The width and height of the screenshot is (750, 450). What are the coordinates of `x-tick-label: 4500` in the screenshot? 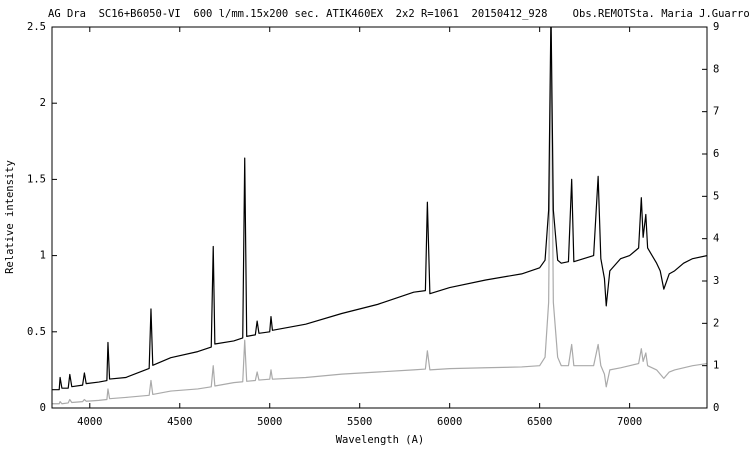 It's located at (179, 422).